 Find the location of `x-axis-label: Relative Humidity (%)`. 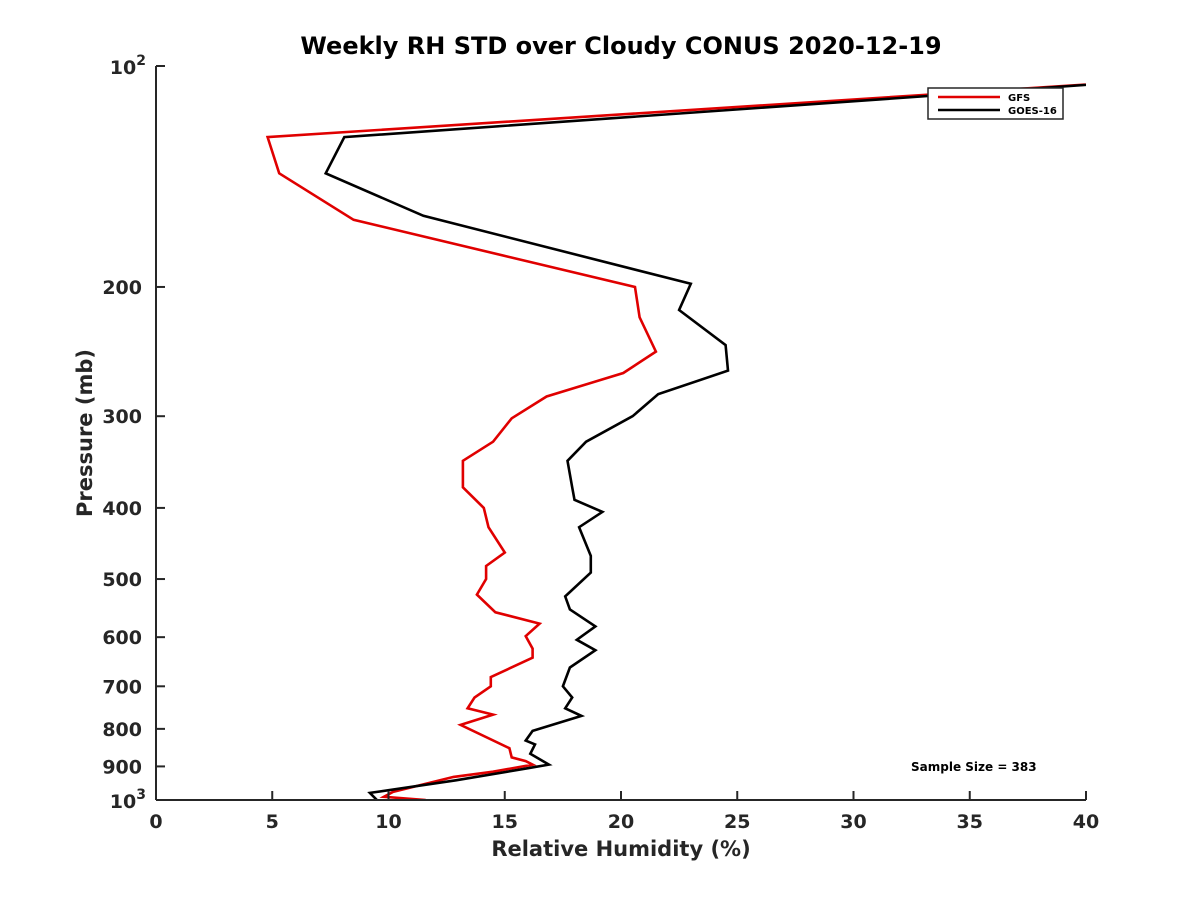

x-axis-label: Relative Humidity (%) is located at coordinates (620, 849).